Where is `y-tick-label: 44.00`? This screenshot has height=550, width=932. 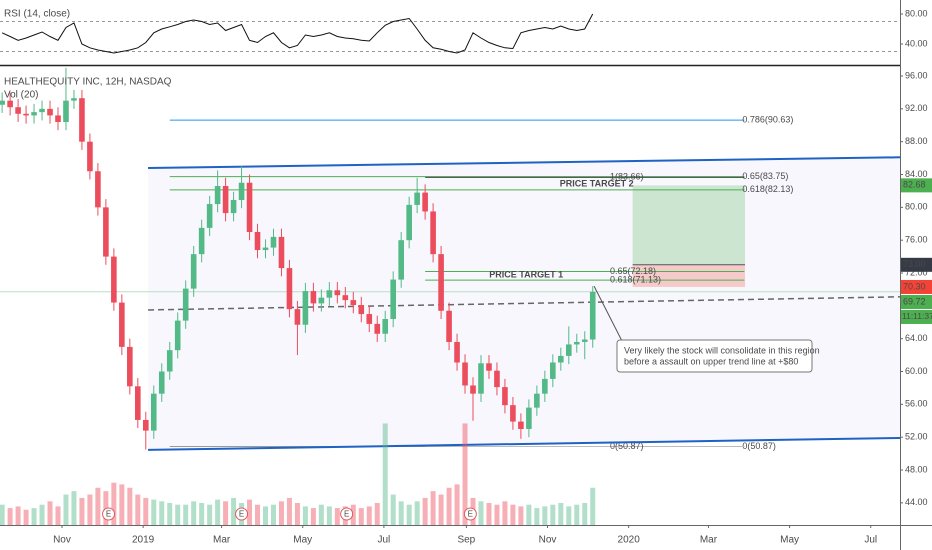
y-tick-label: 44.00 is located at coordinates (916, 502).